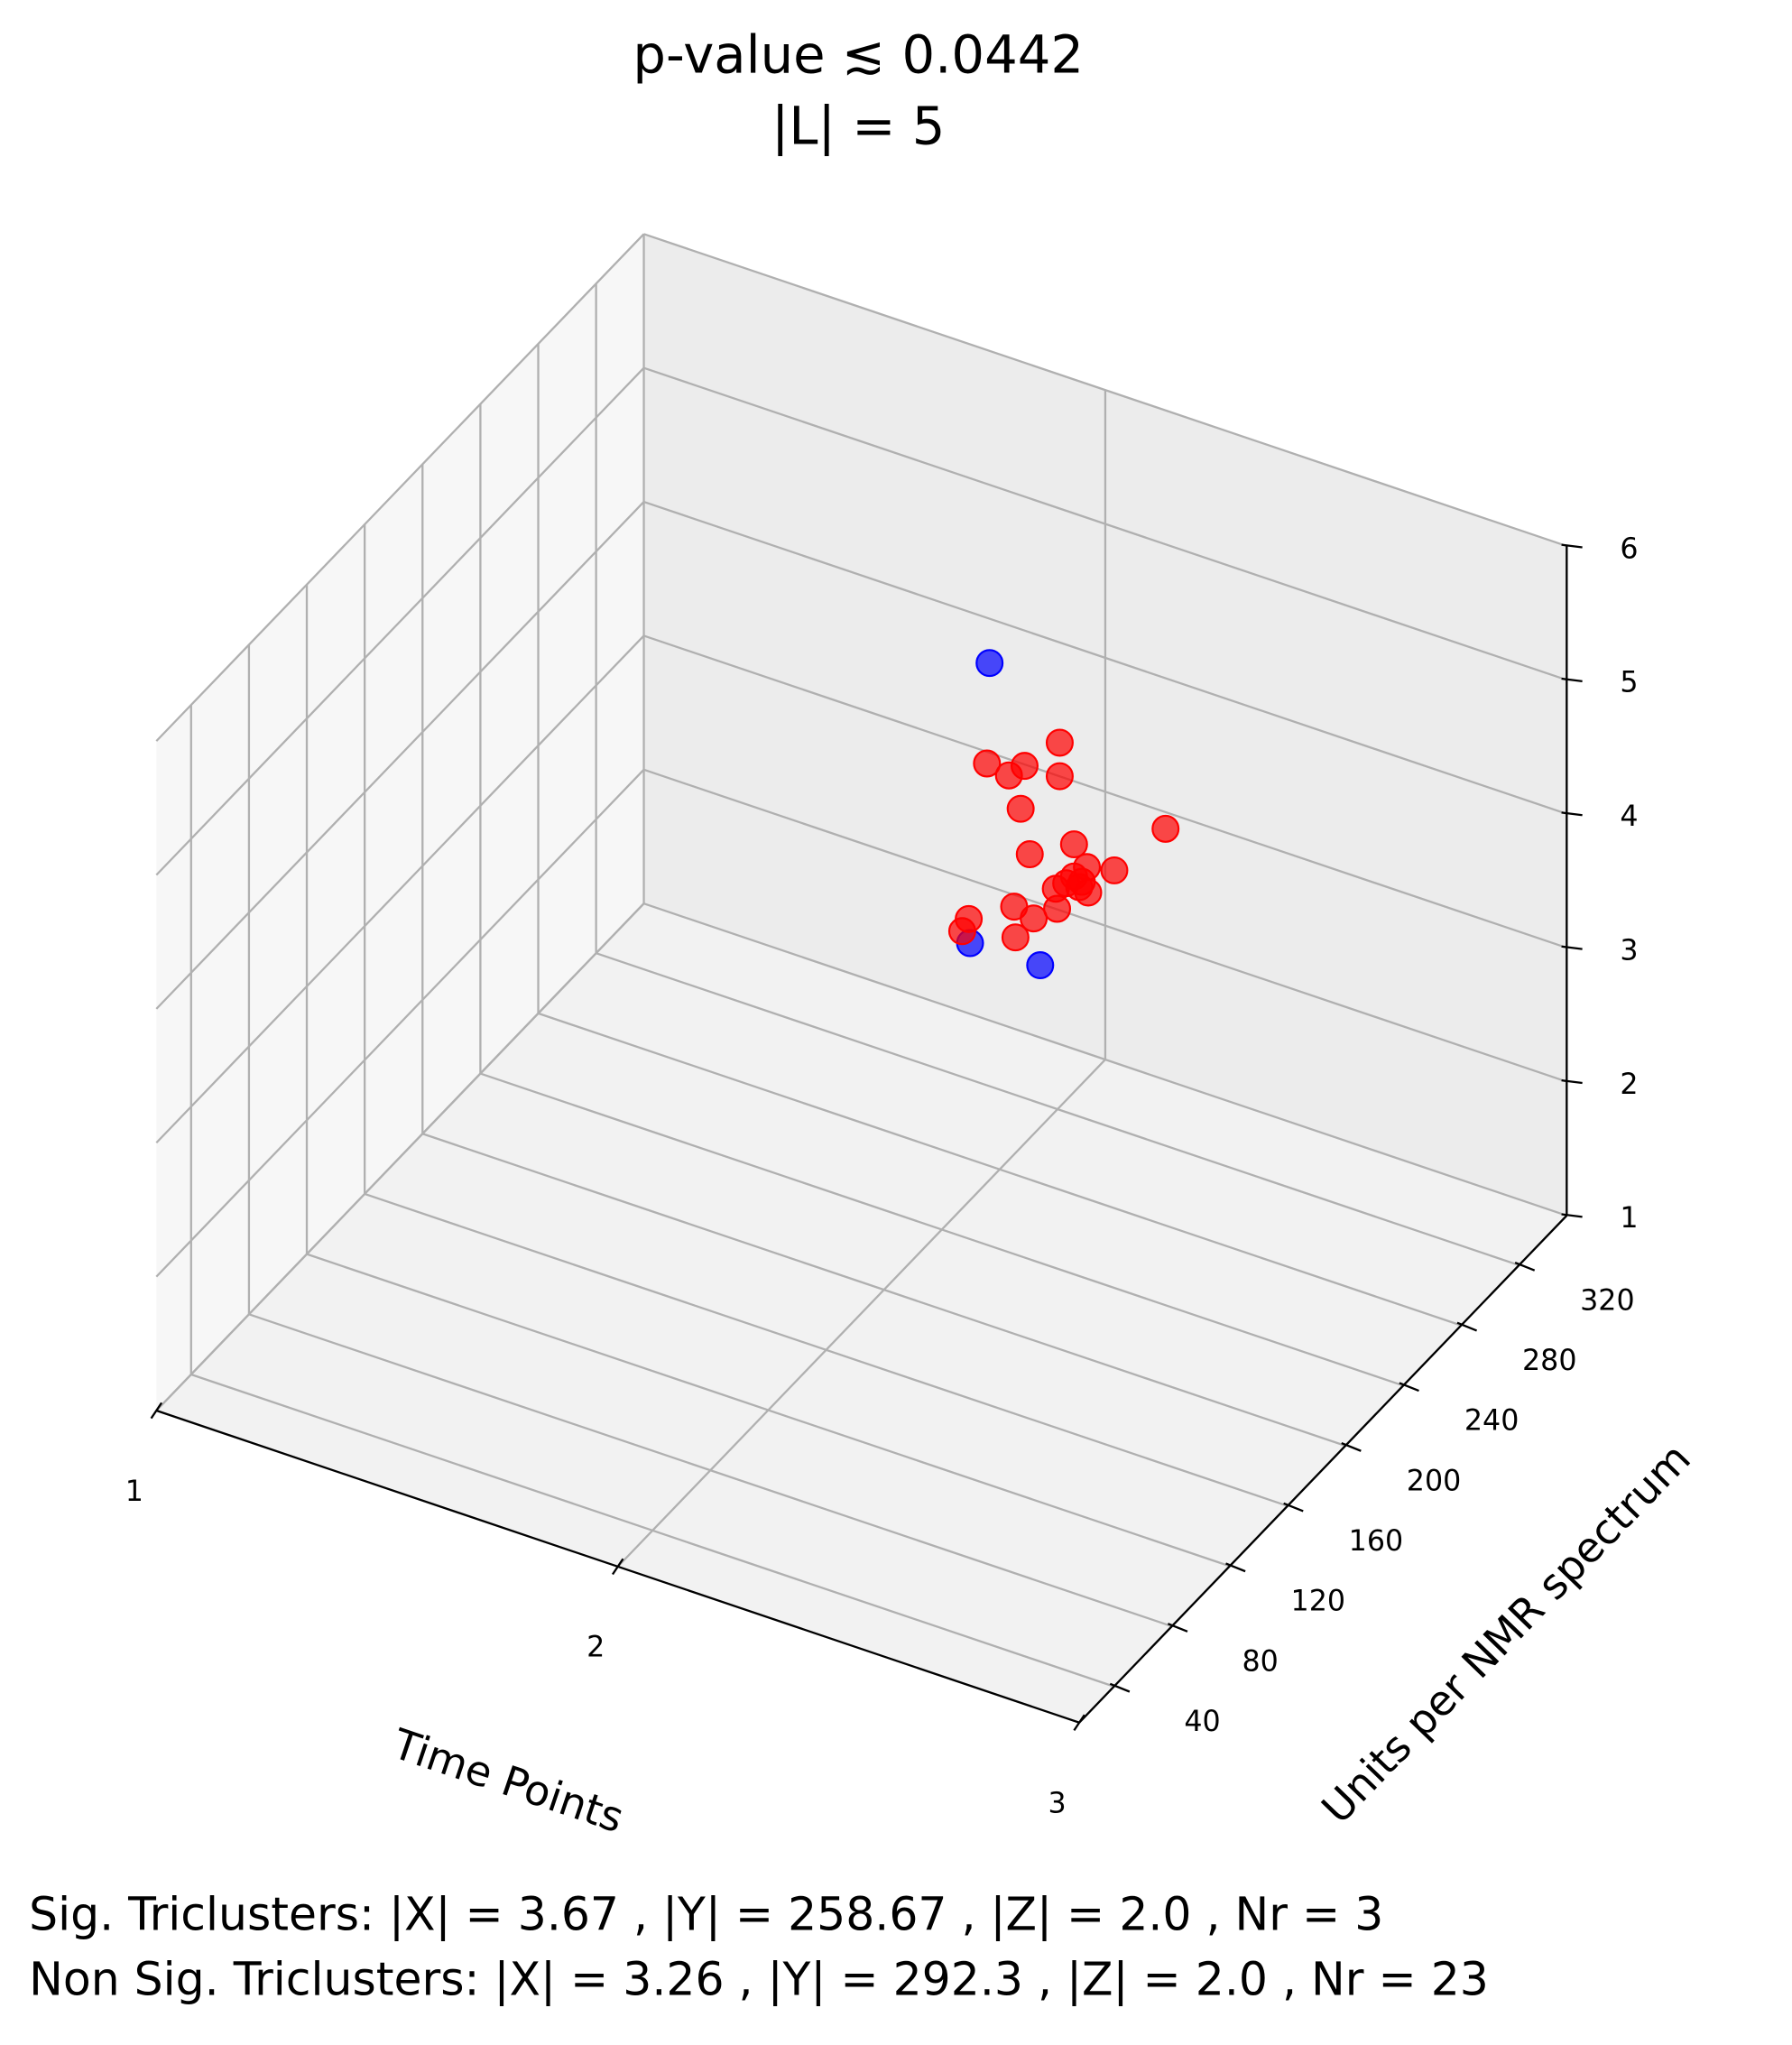 The image size is (1792, 2045). What do you see at coordinates (1318, 1602) in the screenshot?
I see `y-tick-label: 120` at bounding box center [1318, 1602].